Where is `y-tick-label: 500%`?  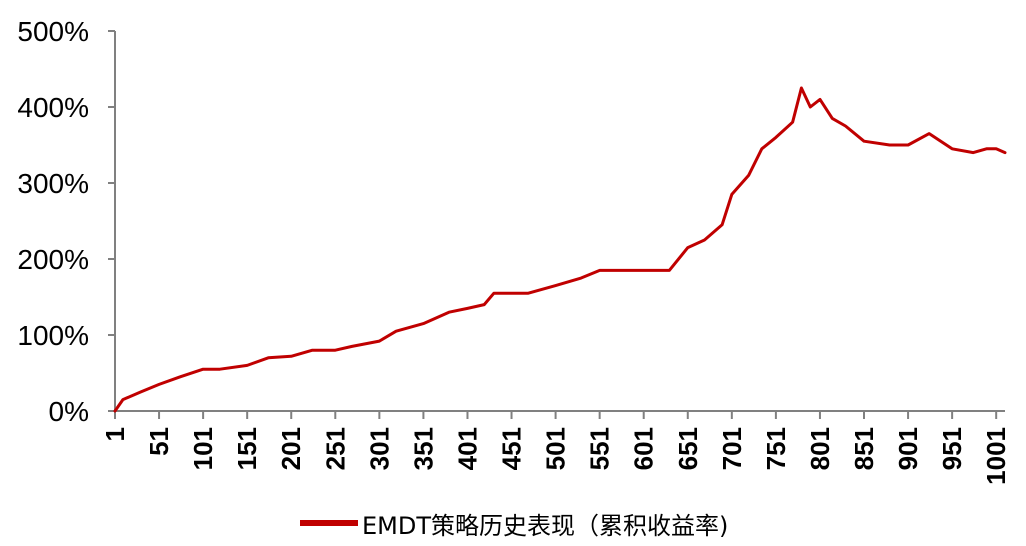 y-tick-label: 500% is located at coordinates (53, 31).